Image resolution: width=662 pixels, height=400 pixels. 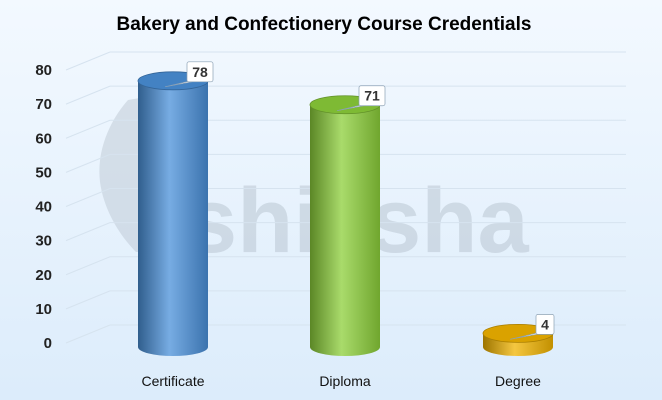 I want to click on x-tick-label: Certificate, so click(x=172, y=381).